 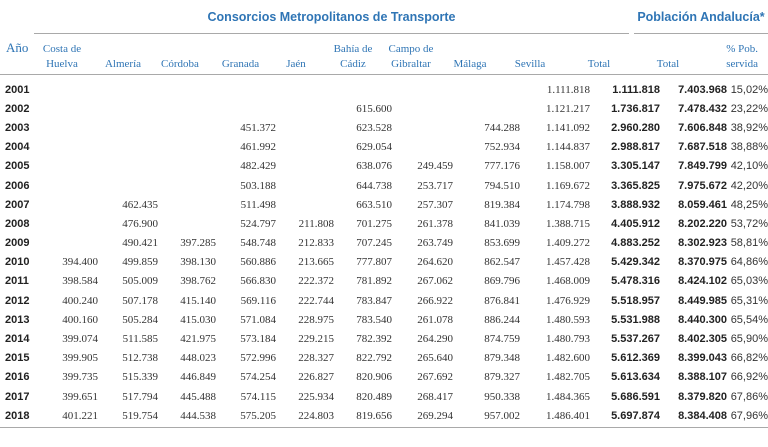 What do you see at coordinates (17, 166) in the screenshot?
I see `year-cell: 2005` at bounding box center [17, 166].